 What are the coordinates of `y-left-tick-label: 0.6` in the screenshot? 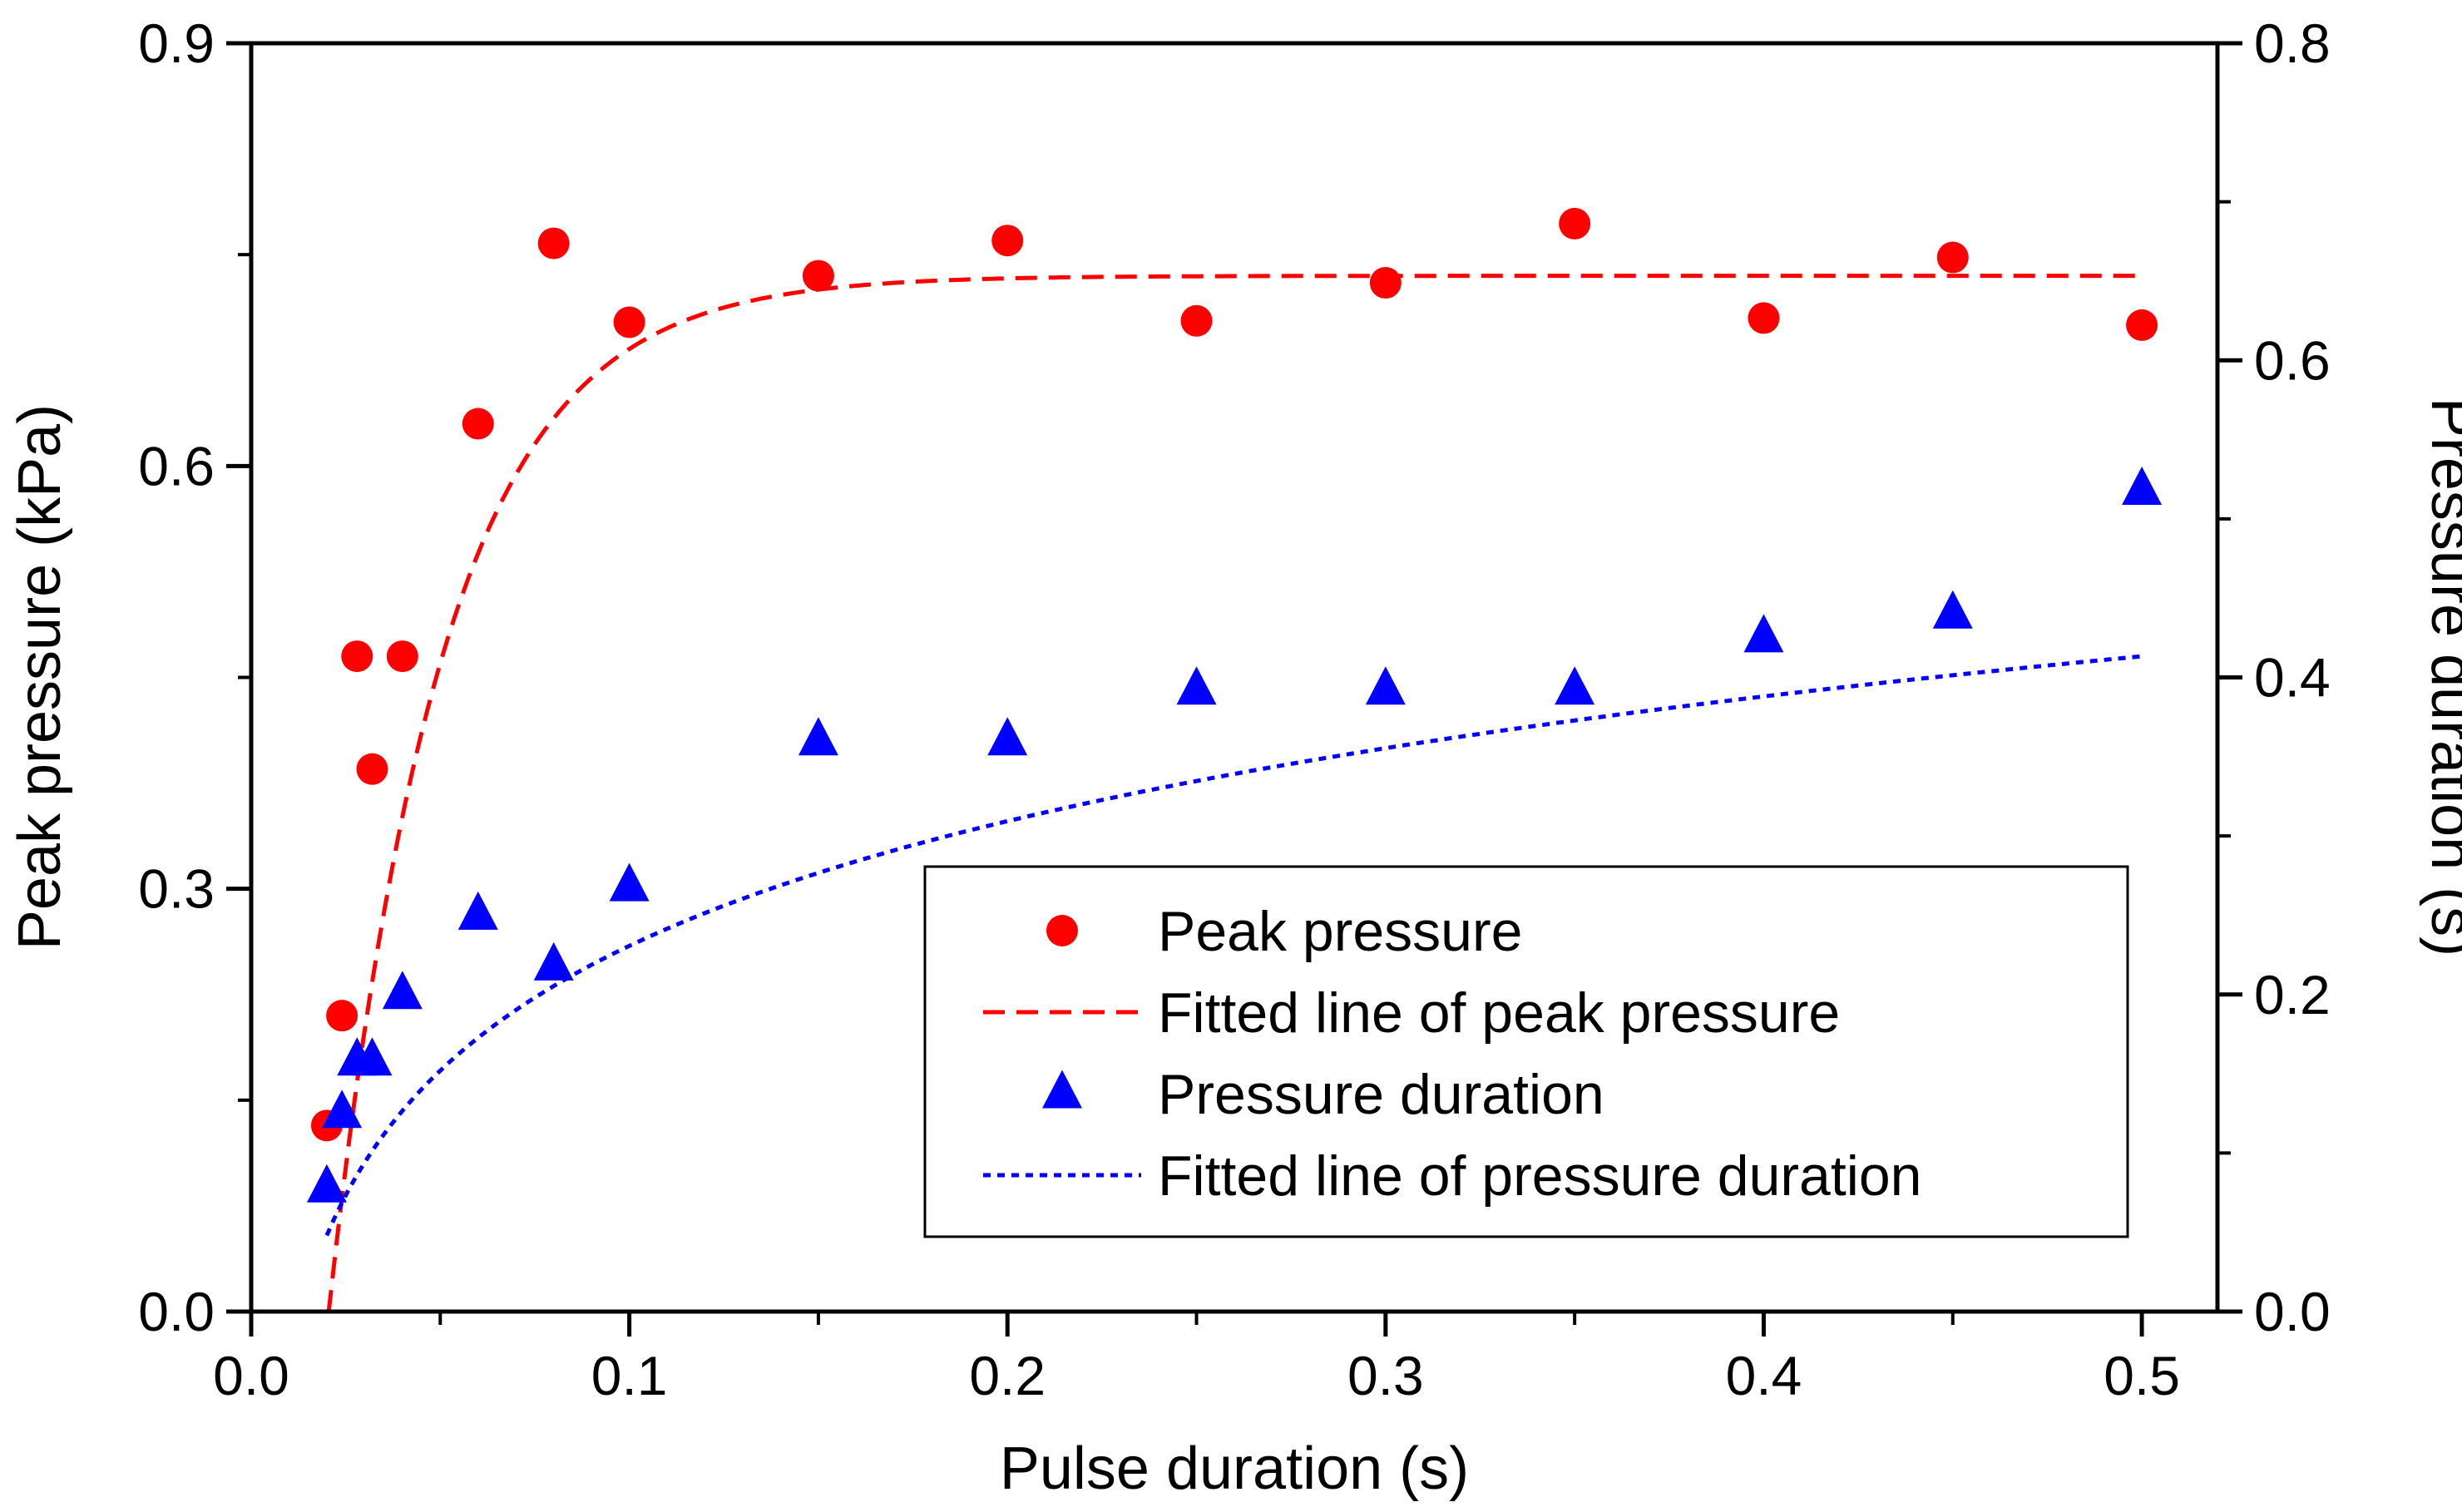 It's located at (176, 466).